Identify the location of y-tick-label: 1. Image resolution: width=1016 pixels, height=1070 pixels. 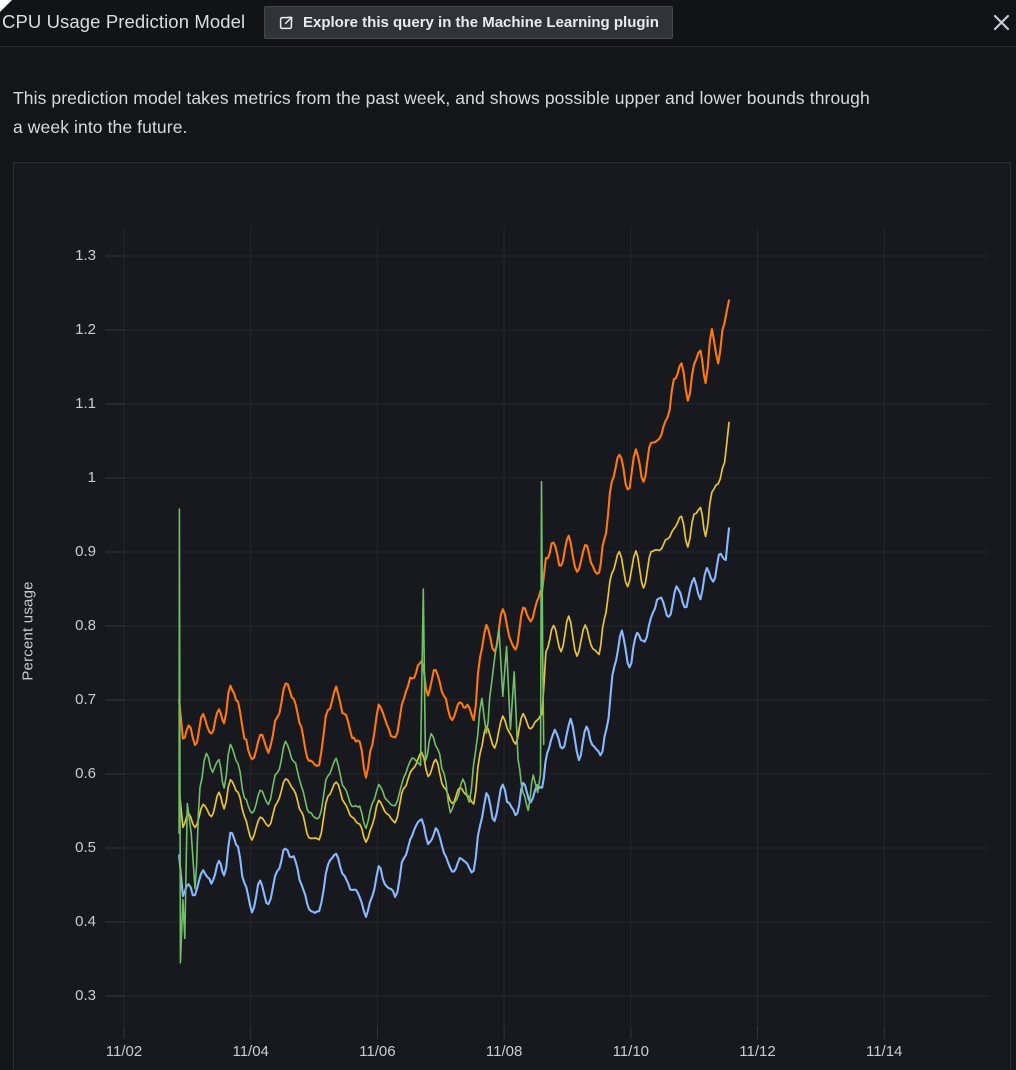
(91, 477).